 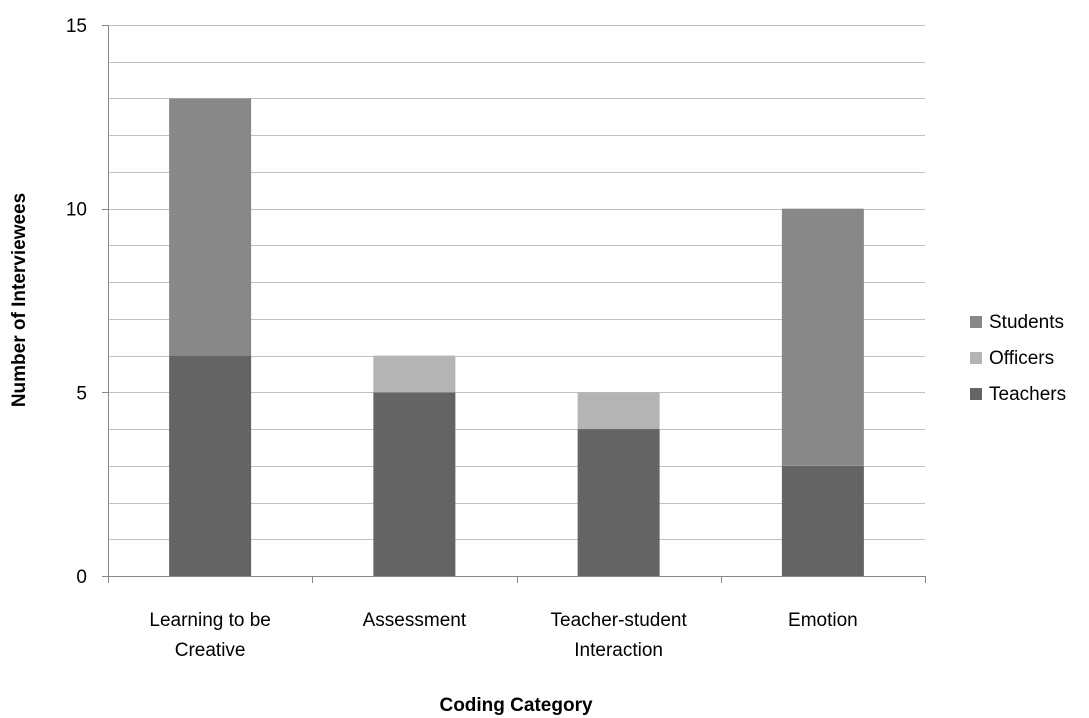 I want to click on x-tick-label-line: Teacher-student, so click(x=619, y=620).